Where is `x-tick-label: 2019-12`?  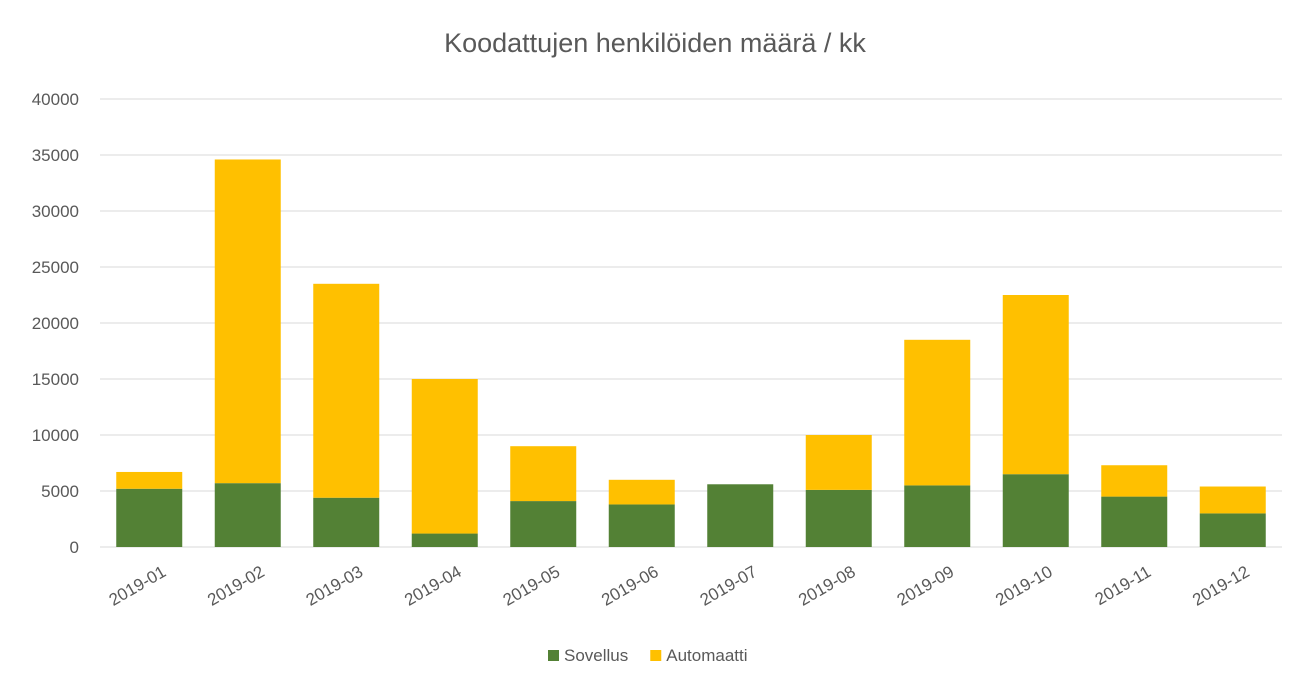 x-tick-label: 2019-12 is located at coordinates (1221, 586).